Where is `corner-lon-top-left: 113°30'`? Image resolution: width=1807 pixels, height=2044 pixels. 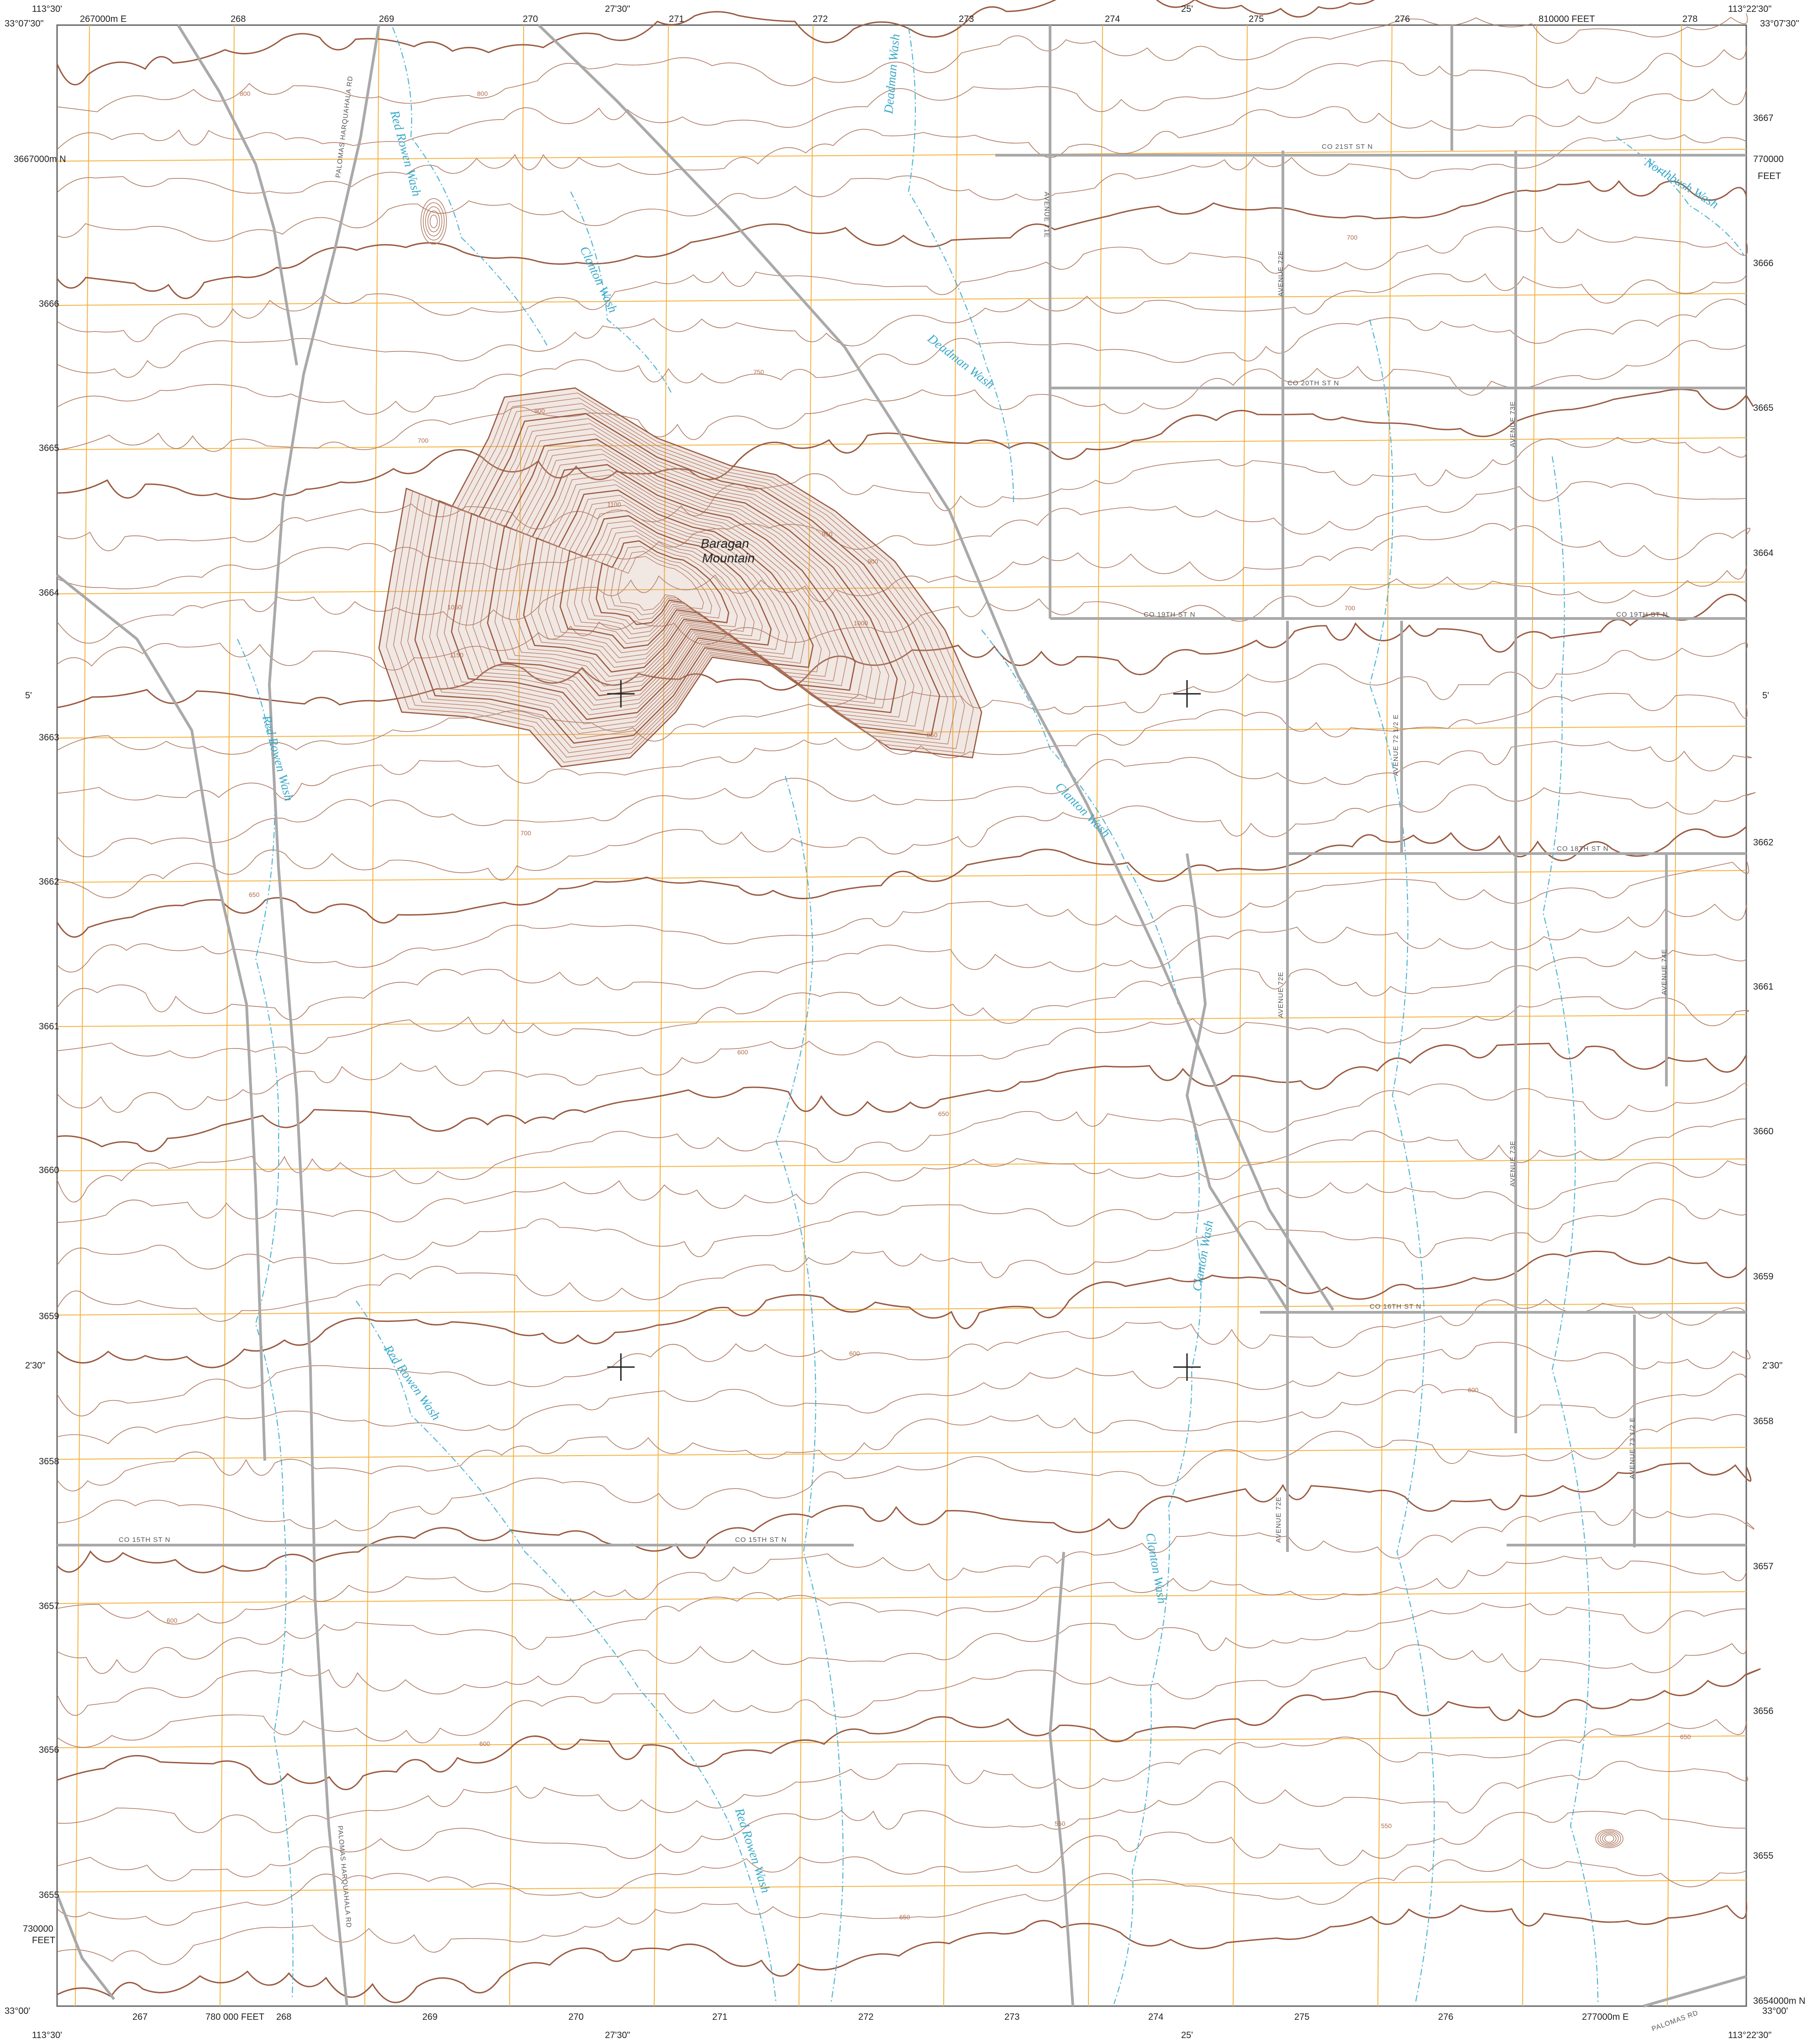 corner-lon-top-left: 113°30' is located at coordinates (47, 9).